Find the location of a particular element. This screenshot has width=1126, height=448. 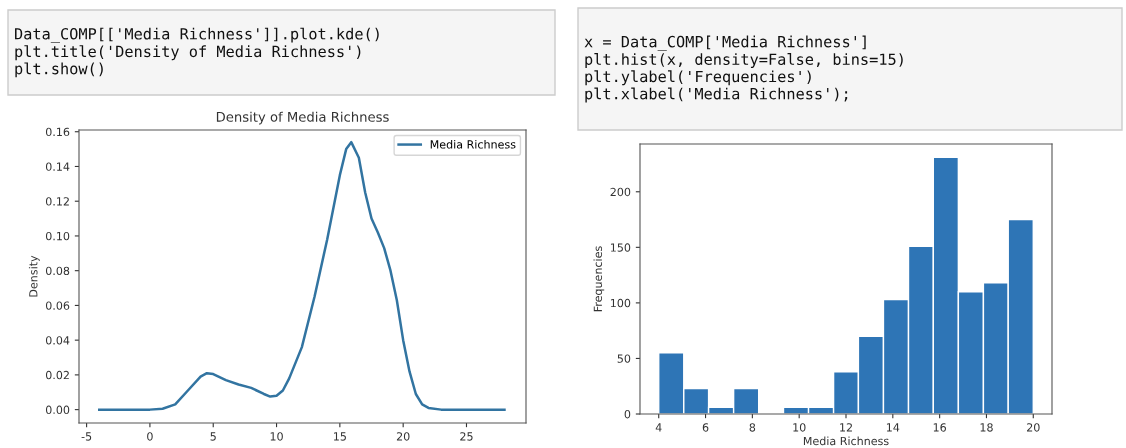

y-tick-label: 0.14 is located at coordinates (57, 166).